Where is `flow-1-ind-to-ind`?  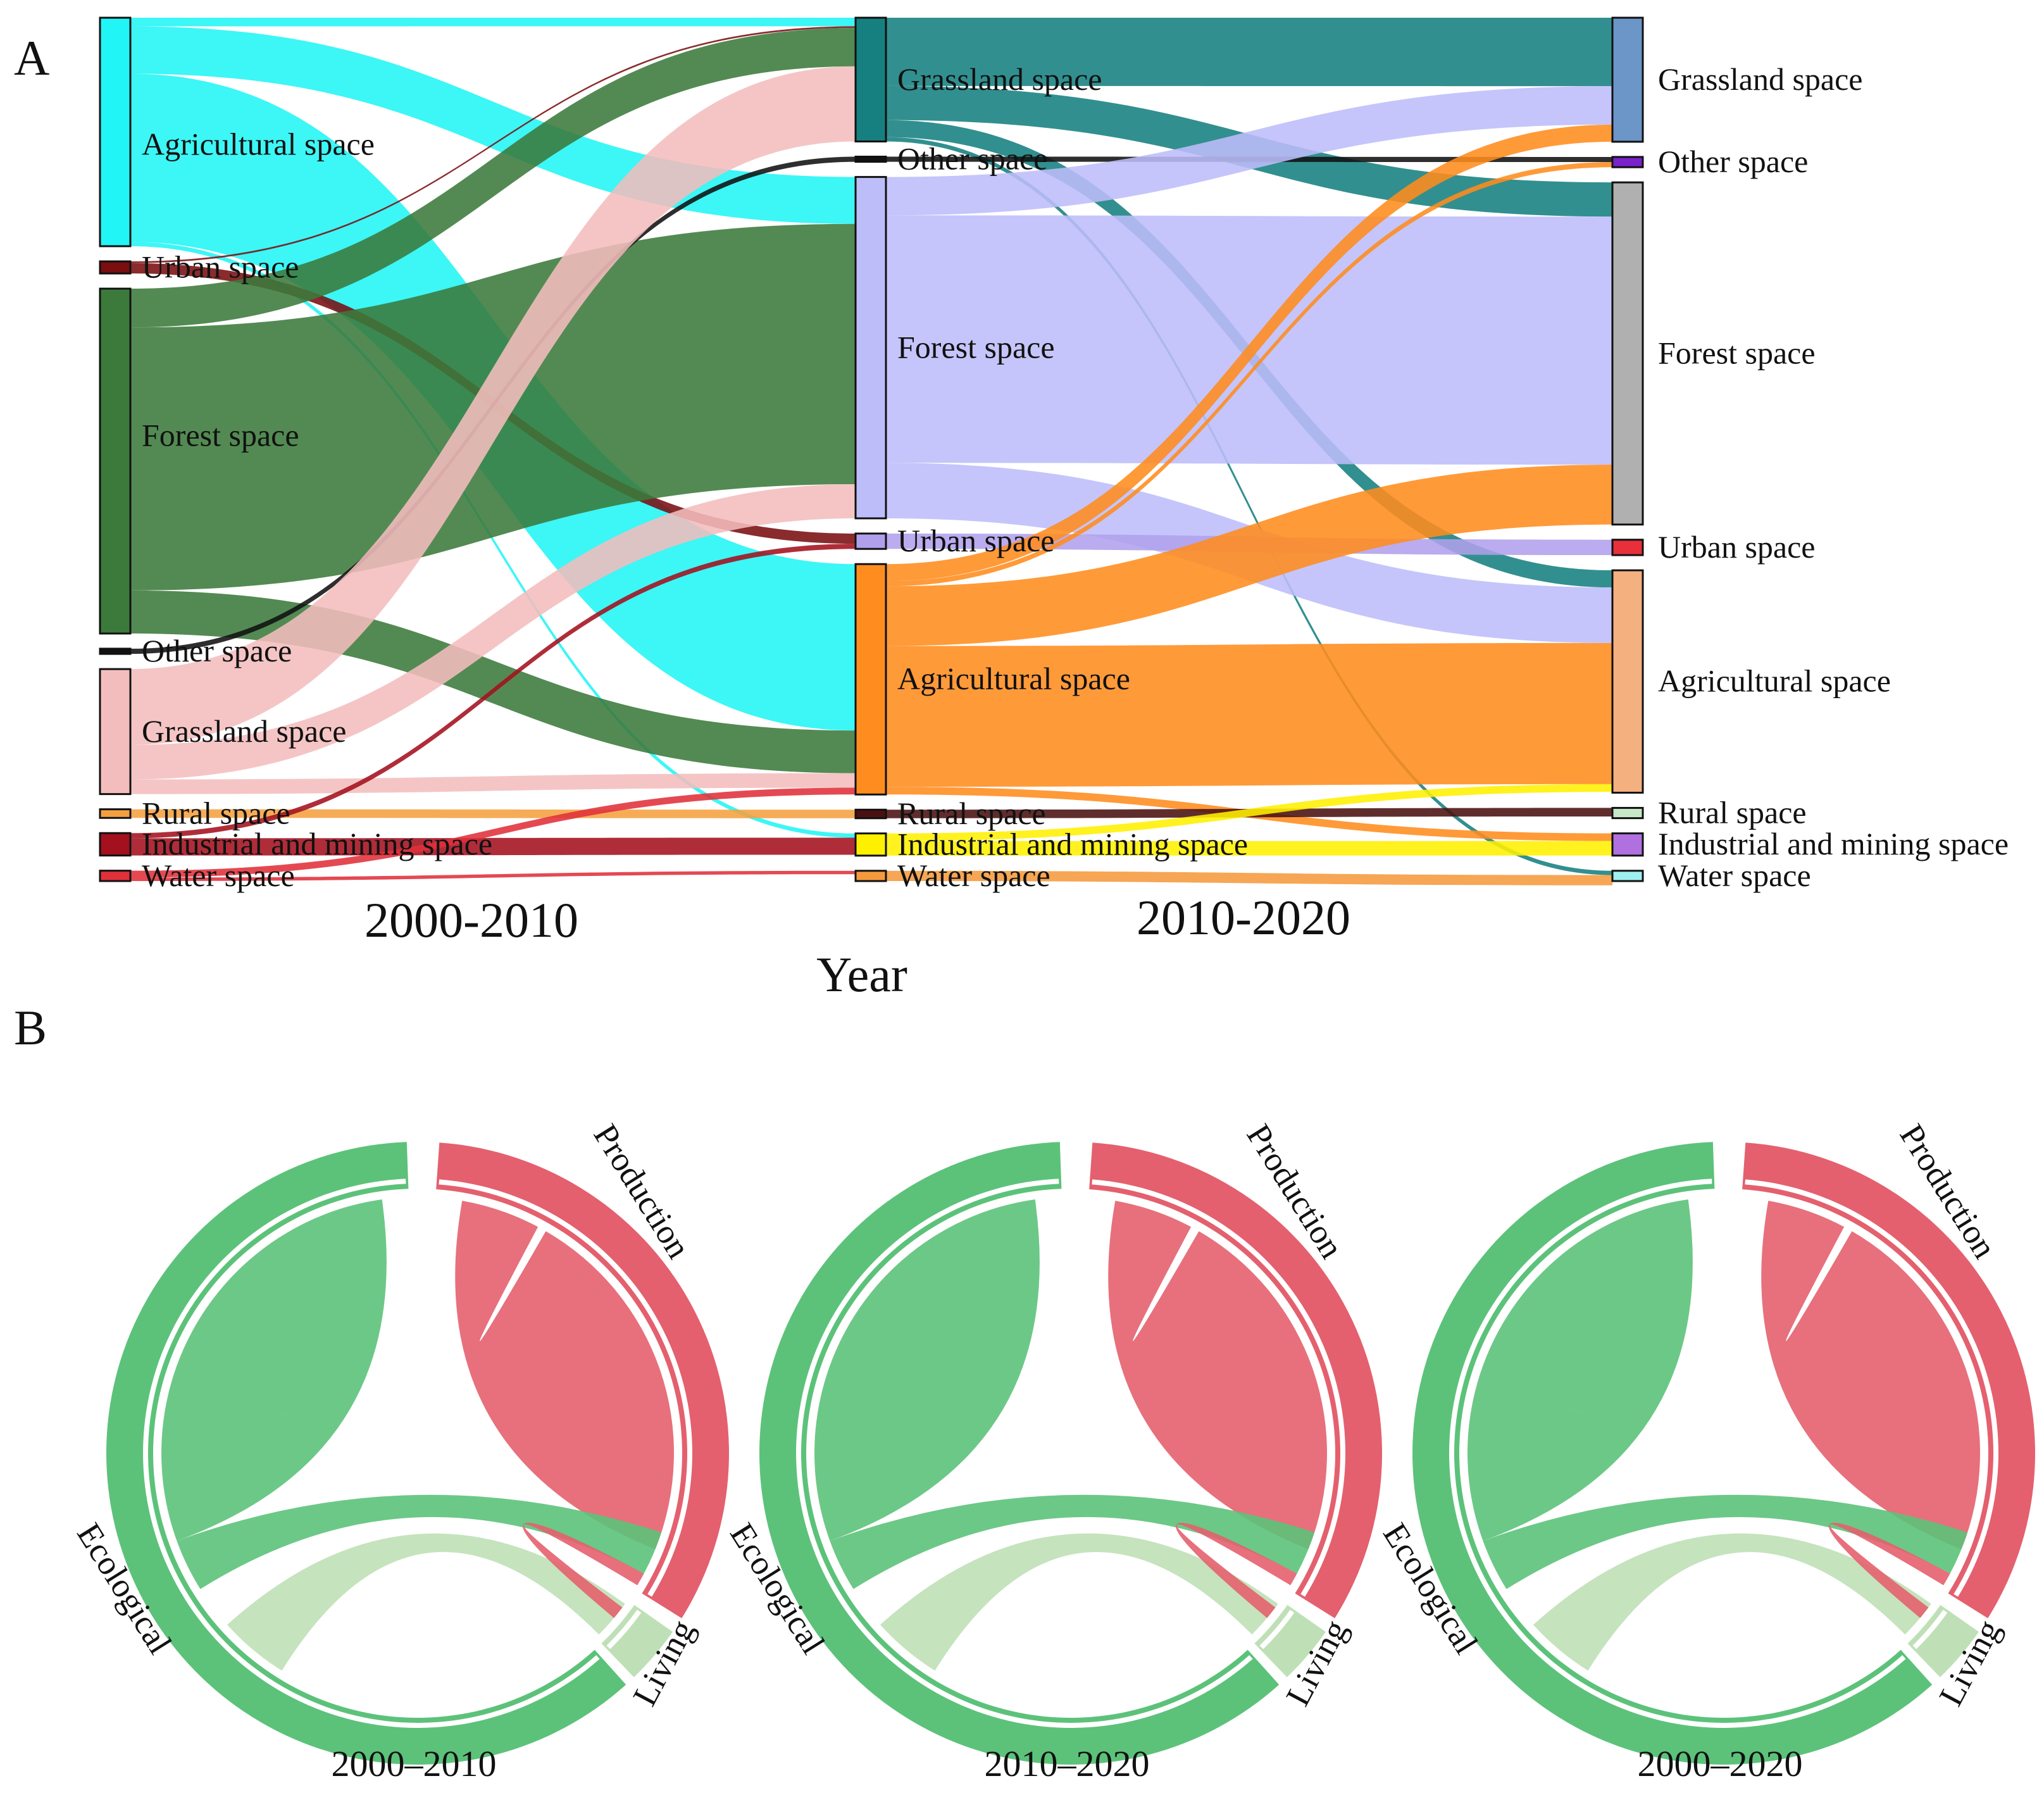 flow-1-ind-to-ind is located at coordinates (1249, 848).